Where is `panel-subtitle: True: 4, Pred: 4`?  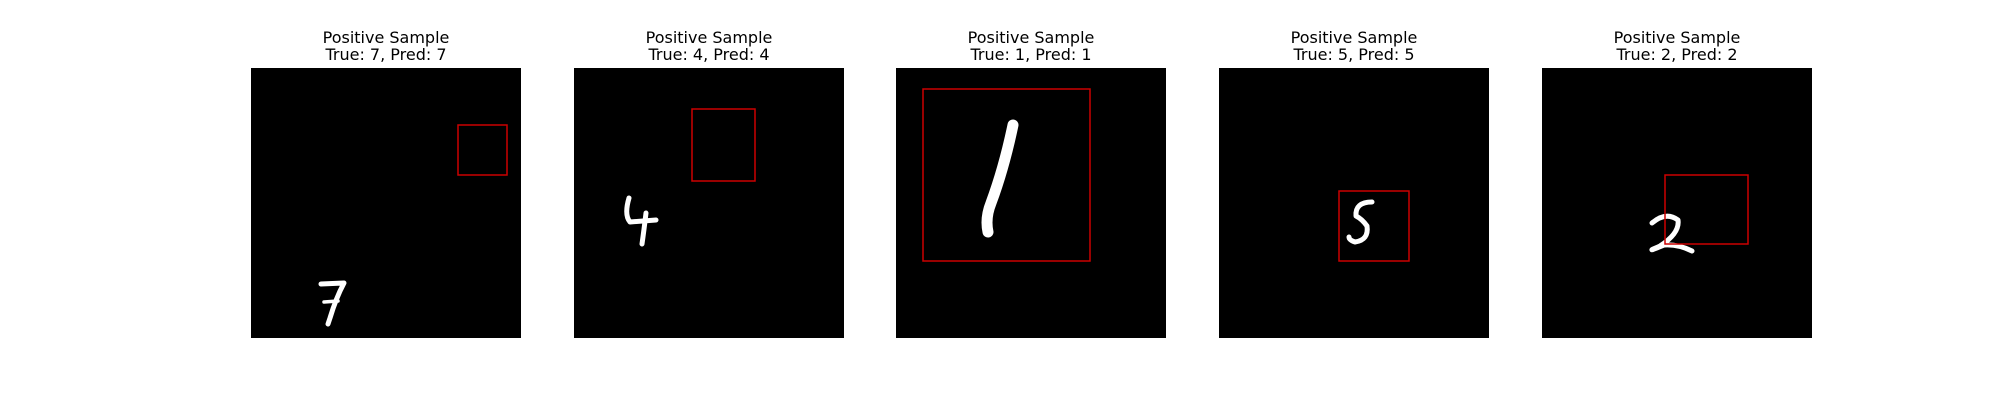
panel-subtitle: True: 4, Pred: 4 is located at coordinates (709, 54).